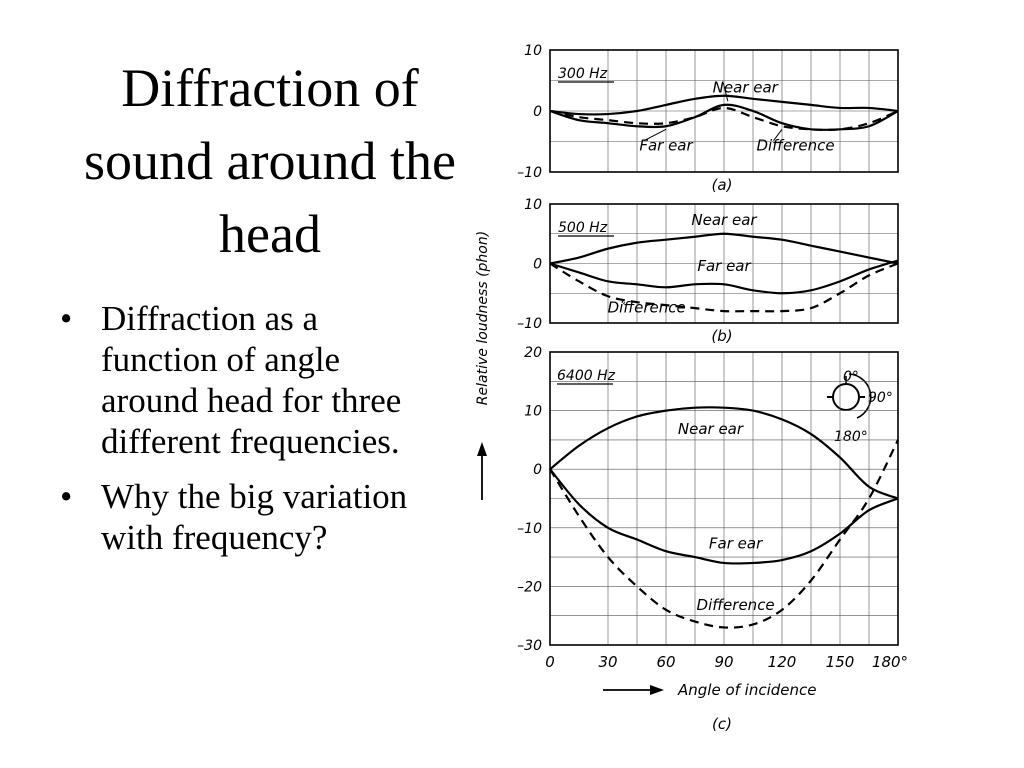 This screenshot has width=1024, height=768. Describe the element at coordinates (846, 397) in the screenshot. I see `head-circle` at that location.